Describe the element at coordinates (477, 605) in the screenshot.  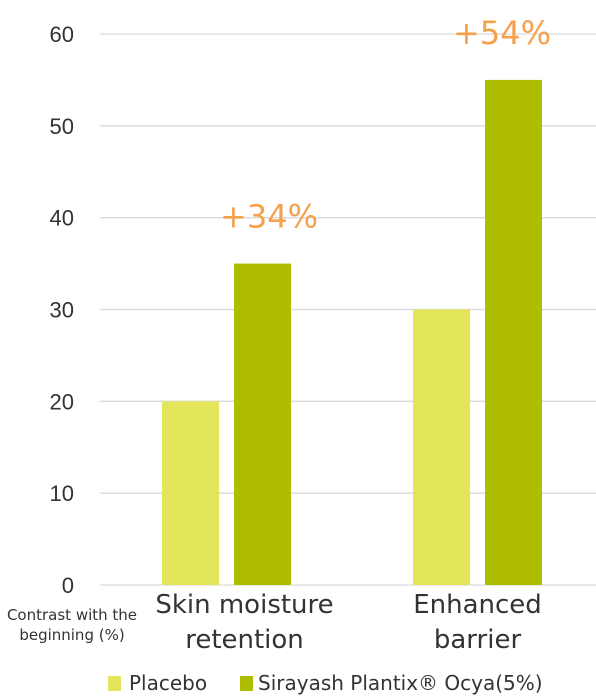
I see `category-label-1-line-0: Enhanced` at that location.